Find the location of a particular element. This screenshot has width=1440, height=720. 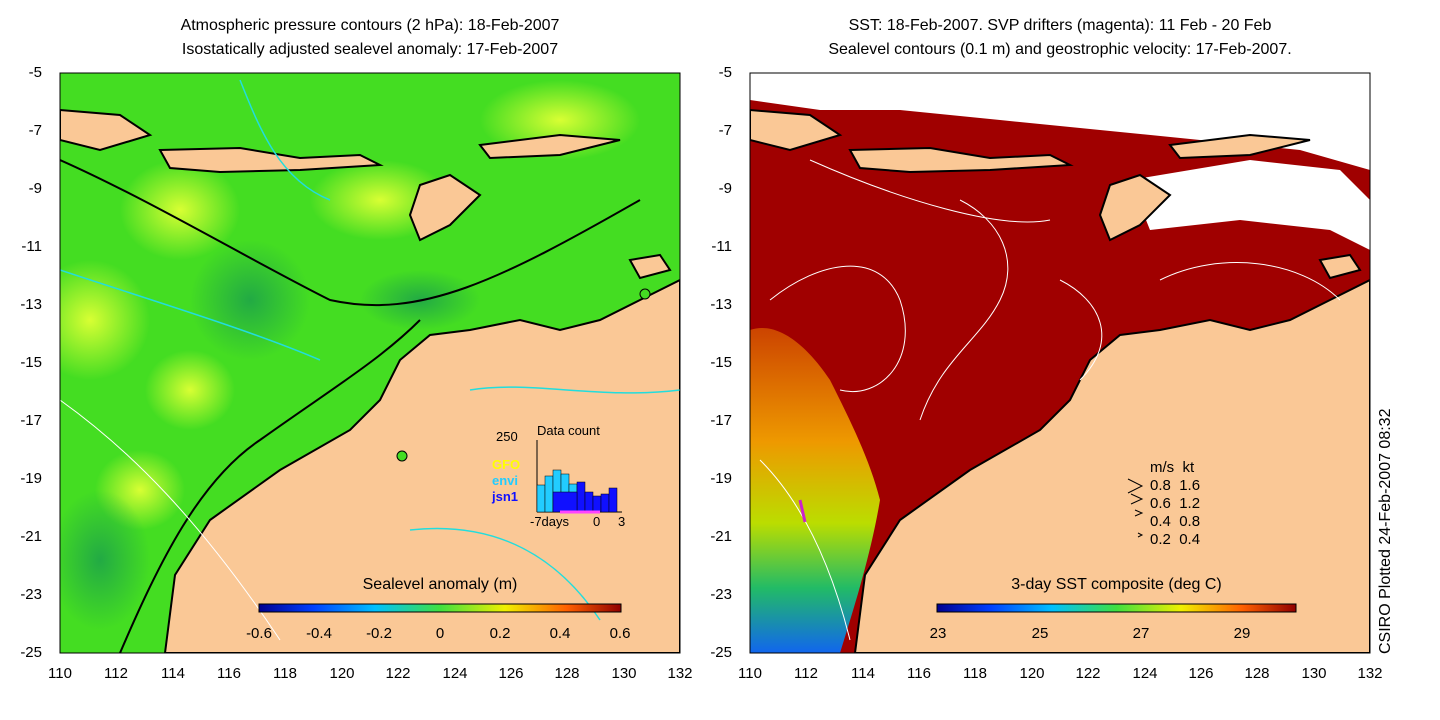

right-x-tick-118: 118 is located at coordinates (975, 673).